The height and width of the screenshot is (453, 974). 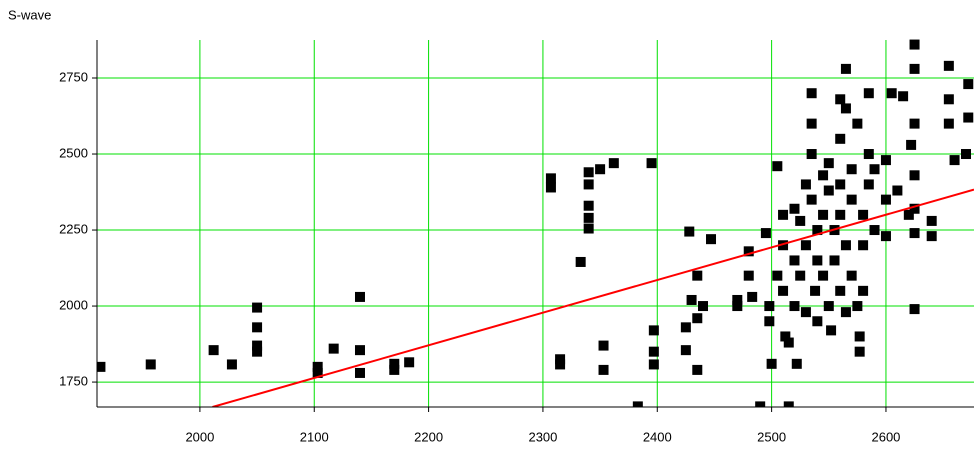 I want to click on y-axis-label: S-wave, so click(x=29, y=14).